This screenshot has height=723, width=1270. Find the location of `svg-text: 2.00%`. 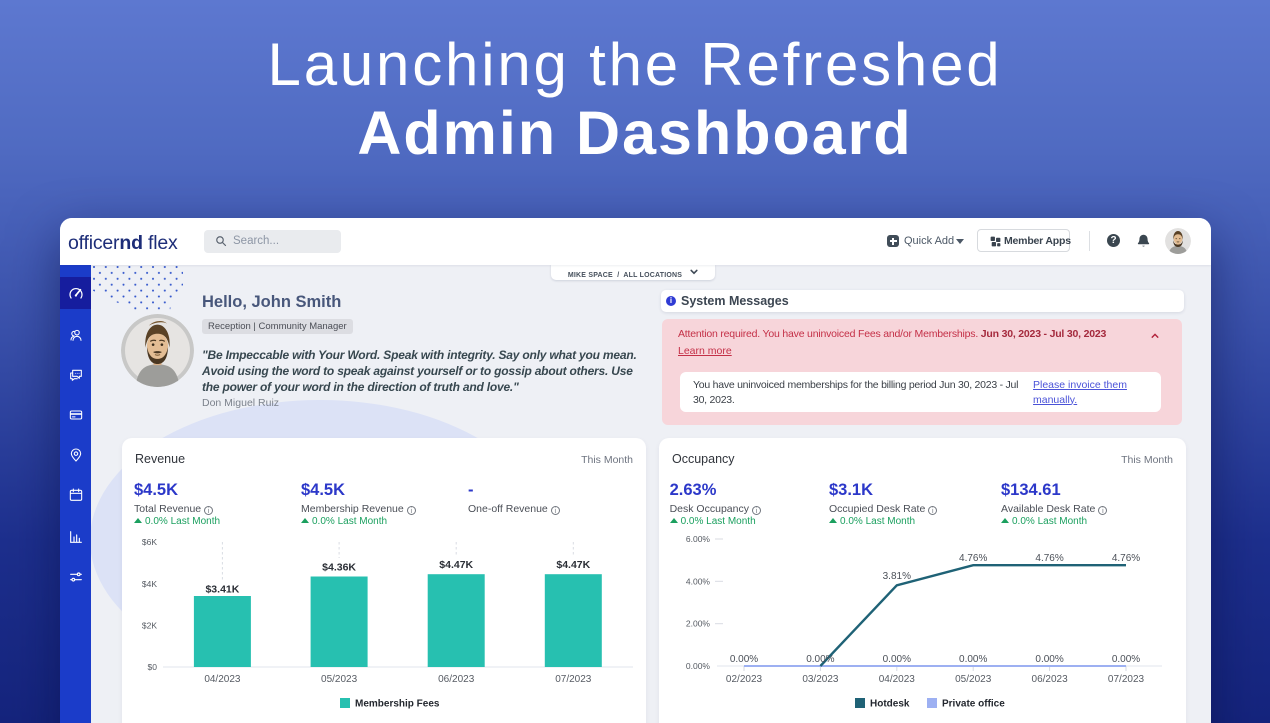

svg-text: 2.00% is located at coordinates (698, 624).